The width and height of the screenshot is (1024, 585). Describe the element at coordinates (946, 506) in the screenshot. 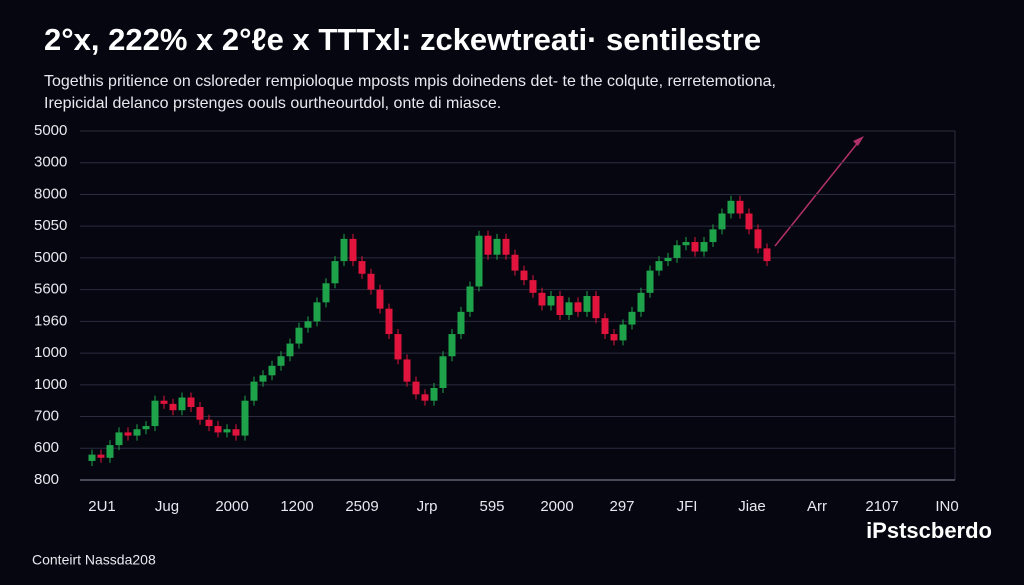

I see `x-tick-label: IN0` at that location.